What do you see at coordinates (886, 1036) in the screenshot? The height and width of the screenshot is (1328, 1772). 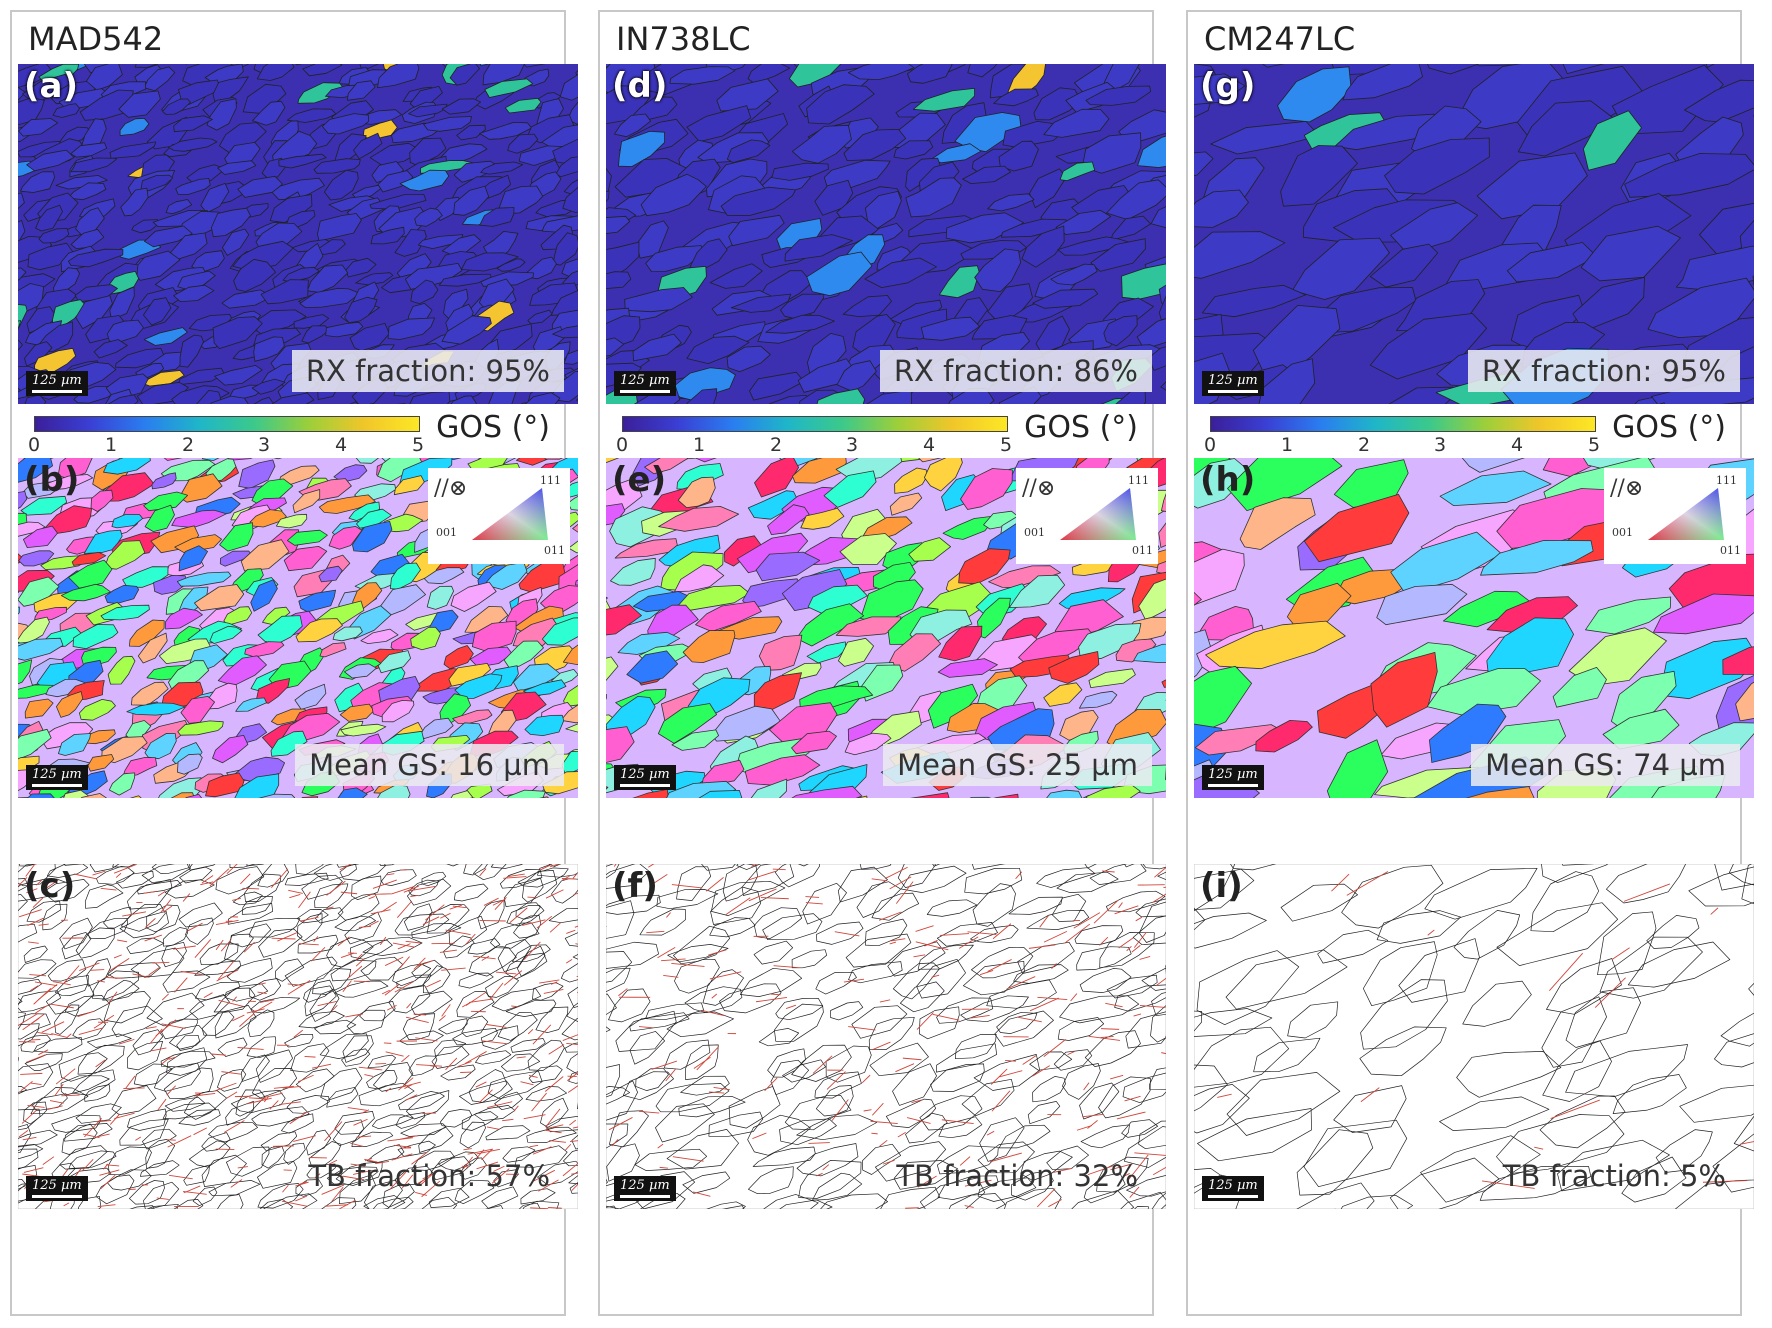 I see `twin-boundary-map-image` at bounding box center [886, 1036].